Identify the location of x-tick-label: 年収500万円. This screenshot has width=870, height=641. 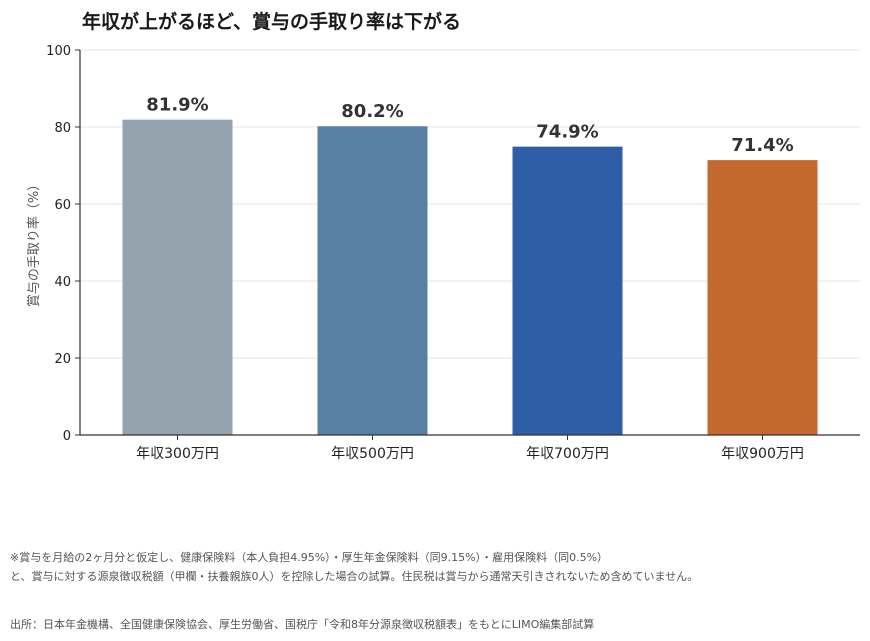
(372, 454).